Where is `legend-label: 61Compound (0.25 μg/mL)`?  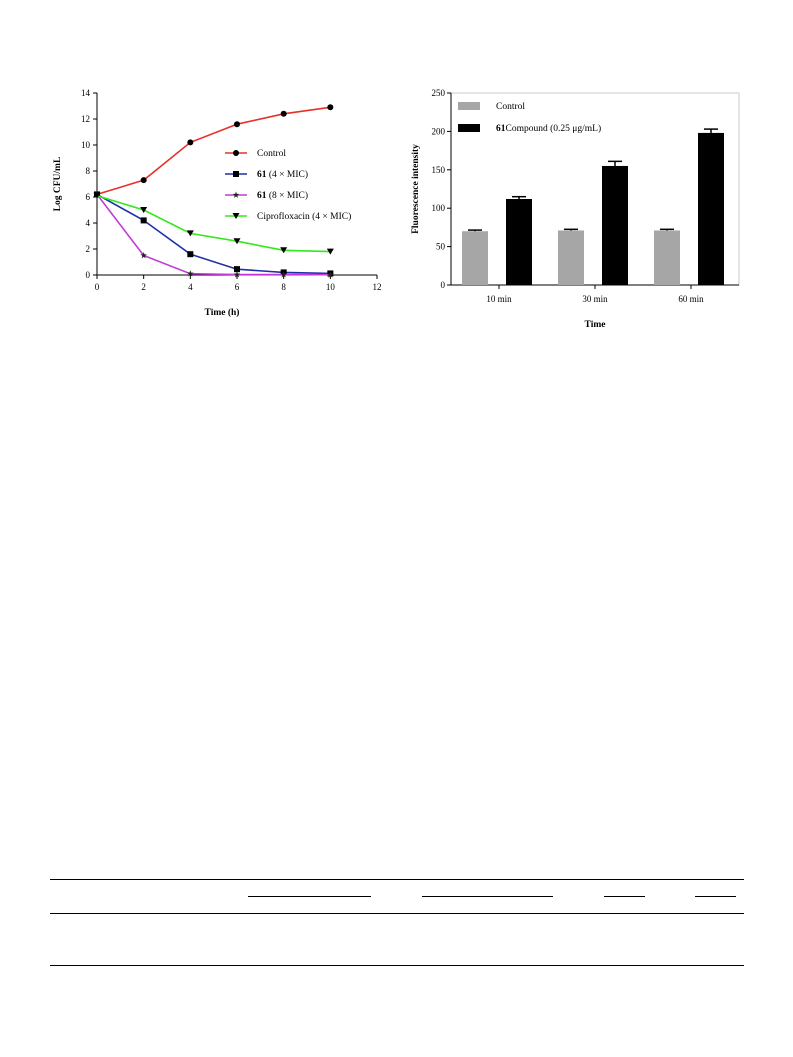
legend-label: 61Compound (0.25 μg/mL) is located at coordinates (548, 128).